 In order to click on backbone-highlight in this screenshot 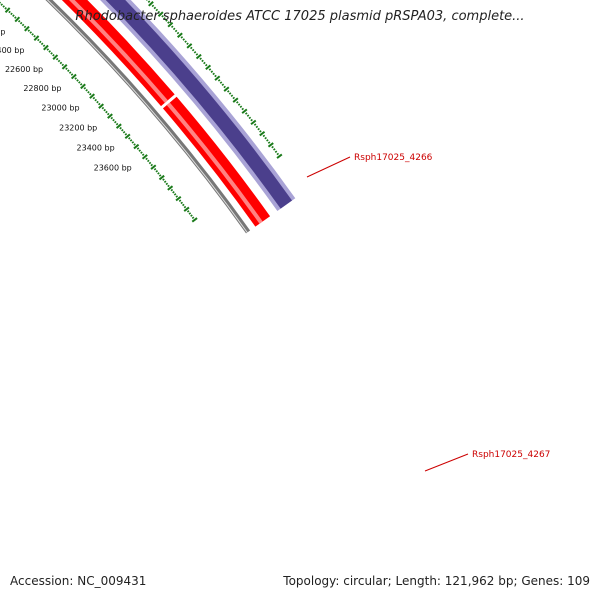, I will do `click(147, 116)`.